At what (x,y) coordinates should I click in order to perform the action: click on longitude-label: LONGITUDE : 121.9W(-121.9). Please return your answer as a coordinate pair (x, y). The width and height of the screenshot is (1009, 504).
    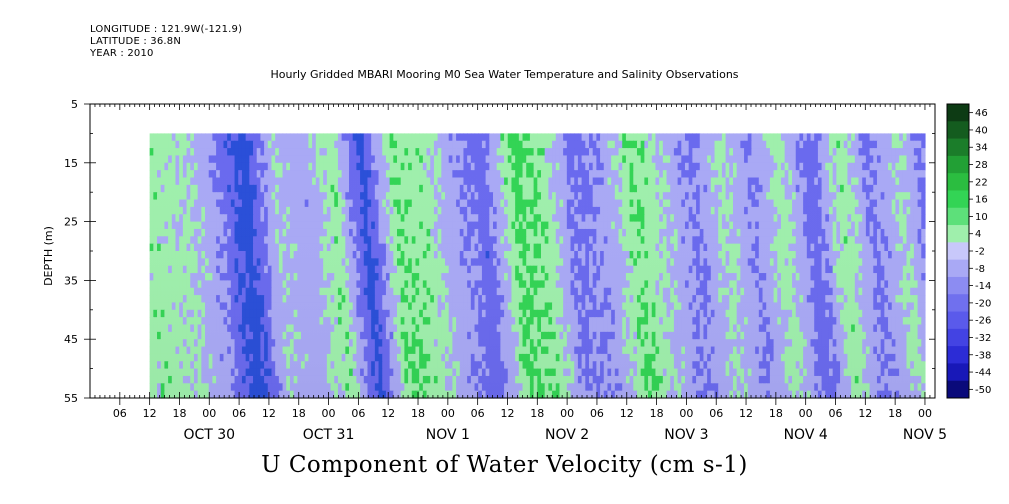
    Looking at the image, I should click on (166, 29).